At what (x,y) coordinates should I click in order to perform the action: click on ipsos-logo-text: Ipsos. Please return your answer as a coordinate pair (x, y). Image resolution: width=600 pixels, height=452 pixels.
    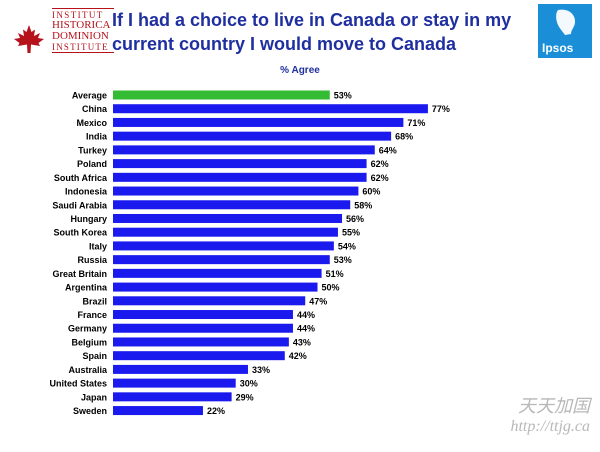
    Looking at the image, I should click on (558, 48).